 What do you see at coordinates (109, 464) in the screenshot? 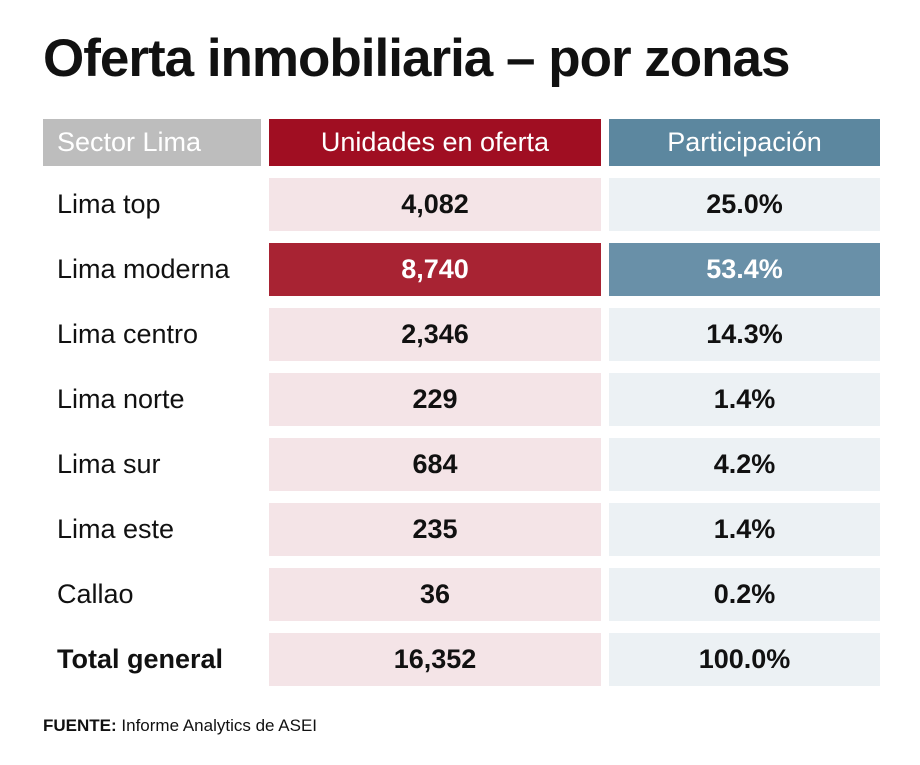
I see `cell-sector: Lima sur` at bounding box center [109, 464].